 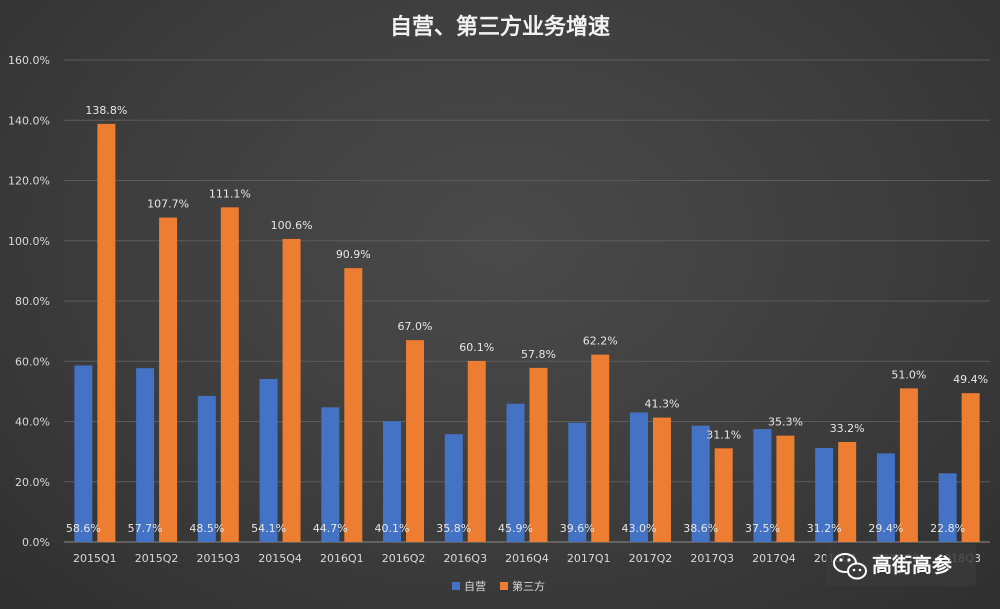 I want to click on y-tick-label: 60.0%, so click(x=32, y=361).